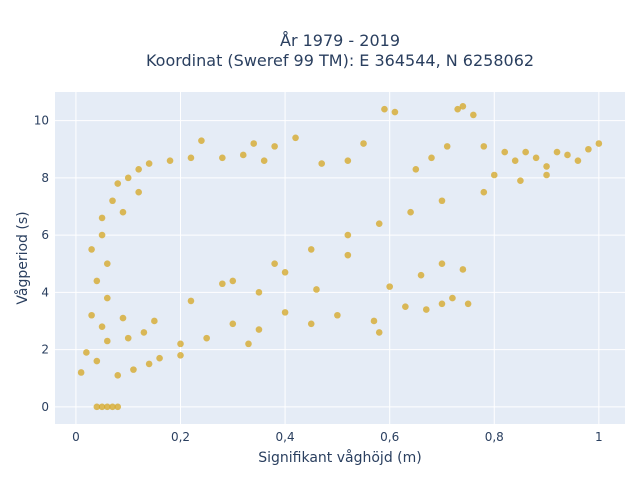 The height and width of the screenshot is (480, 640). Describe the element at coordinates (45, 235) in the screenshot. I see `y-tick-label: 6` at that location.